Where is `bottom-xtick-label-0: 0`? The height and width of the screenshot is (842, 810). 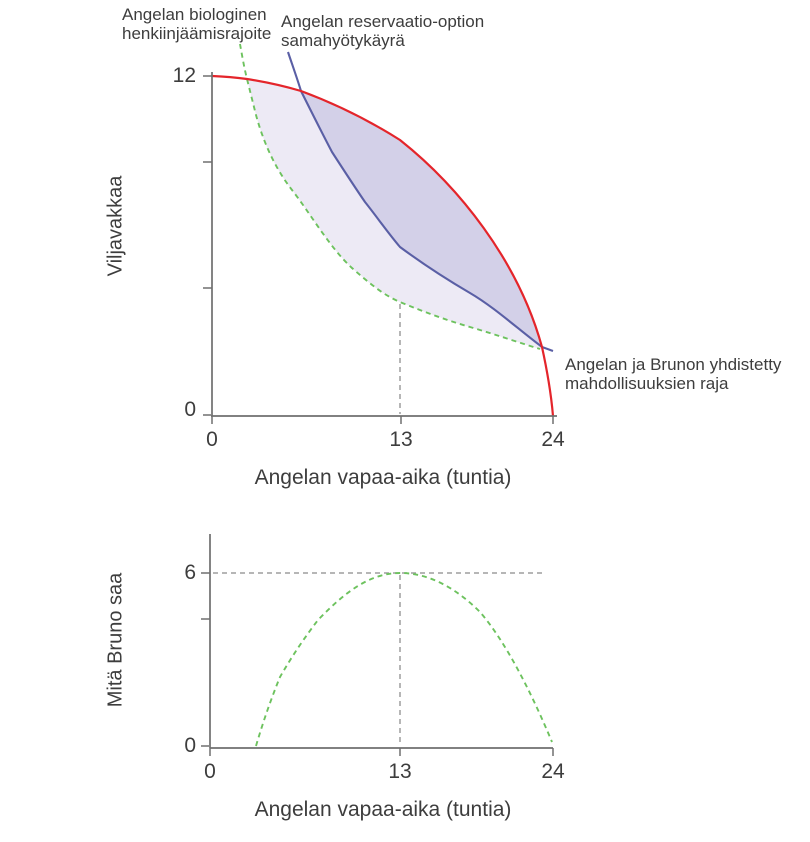
bottom-xtick-label-0: 0 is located at coordinates (210, 771).